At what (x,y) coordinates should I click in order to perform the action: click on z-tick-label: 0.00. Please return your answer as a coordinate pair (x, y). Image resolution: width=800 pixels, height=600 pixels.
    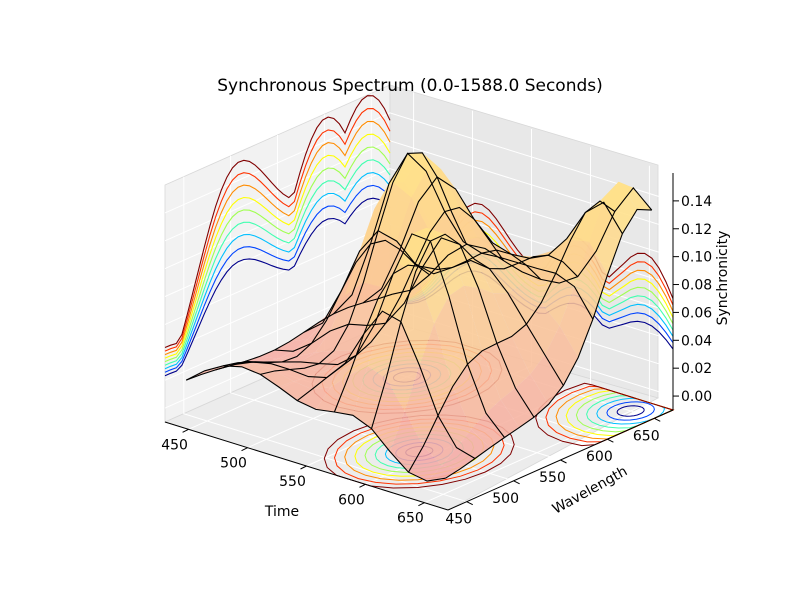
    Looking at the image, I should click on (696, 397).